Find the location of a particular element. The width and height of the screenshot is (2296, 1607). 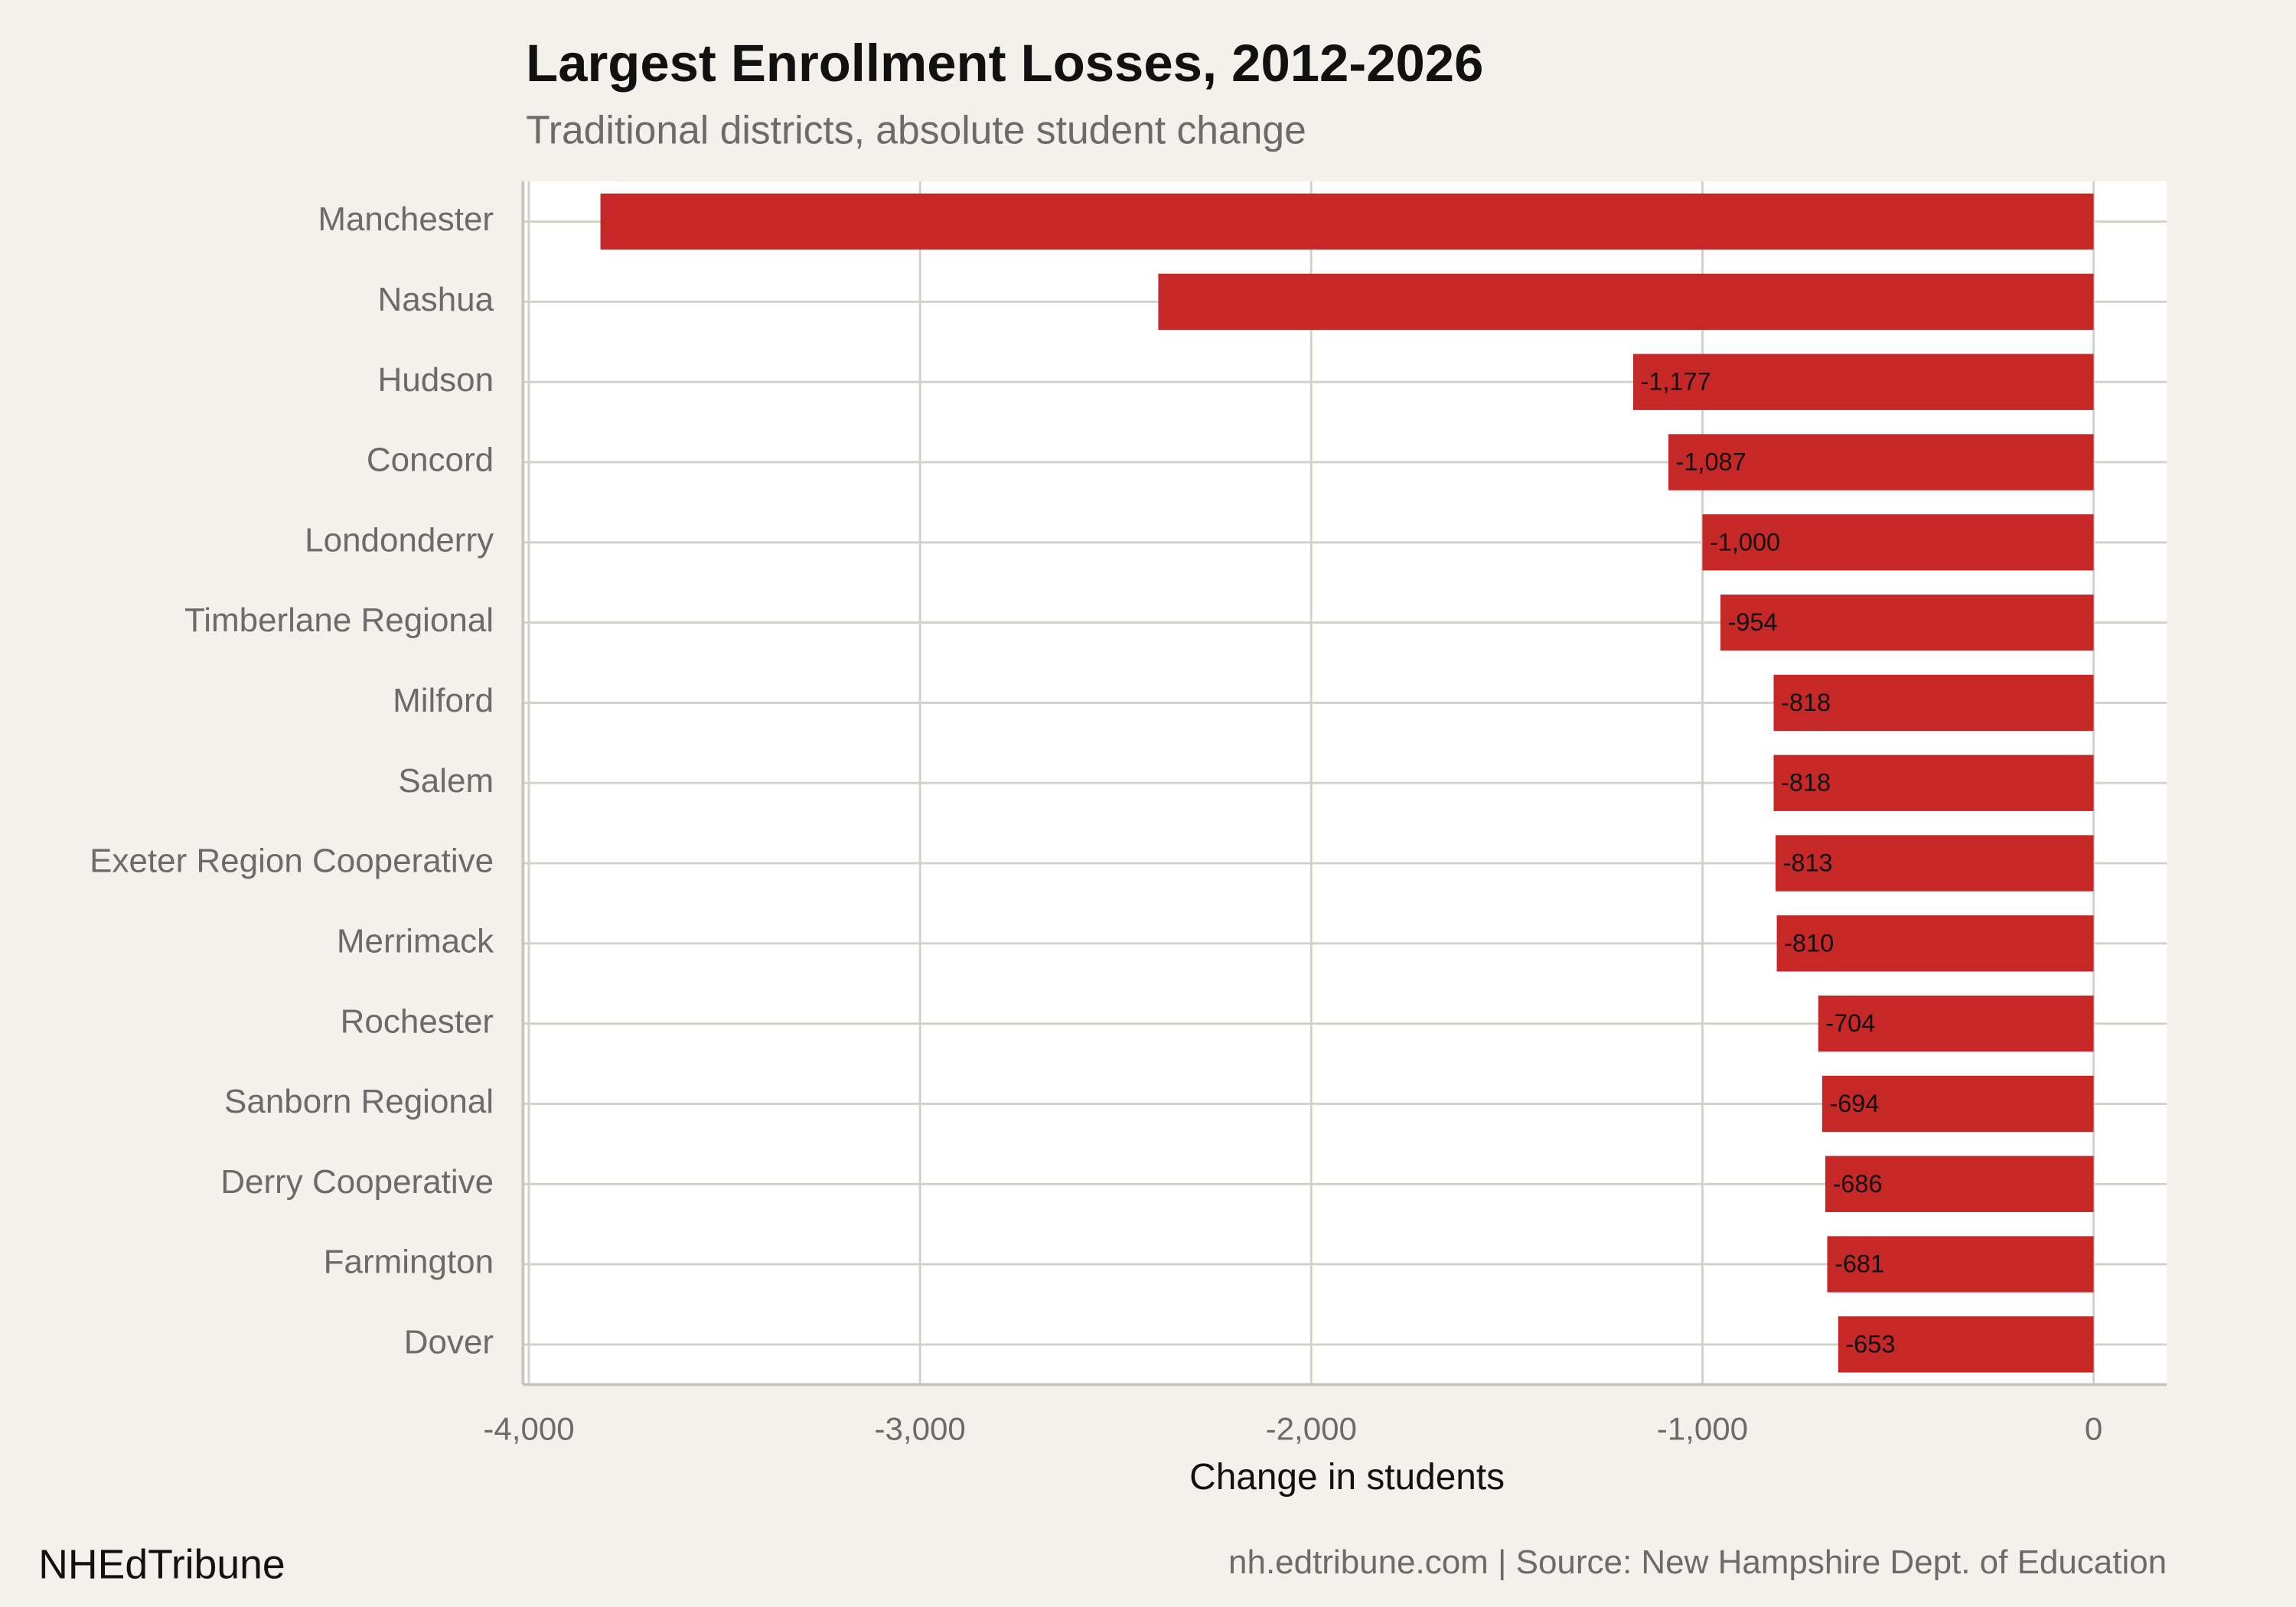

y-tick-label: Nashua is located at coordinates (436, 299).